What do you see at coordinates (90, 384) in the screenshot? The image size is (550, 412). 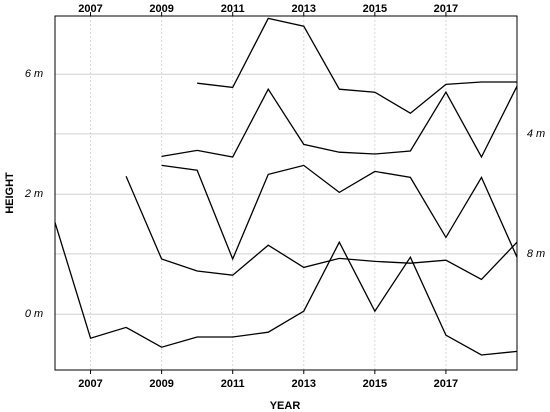 I see `x-tick-label: 2007` at bounding box center [90, 384].